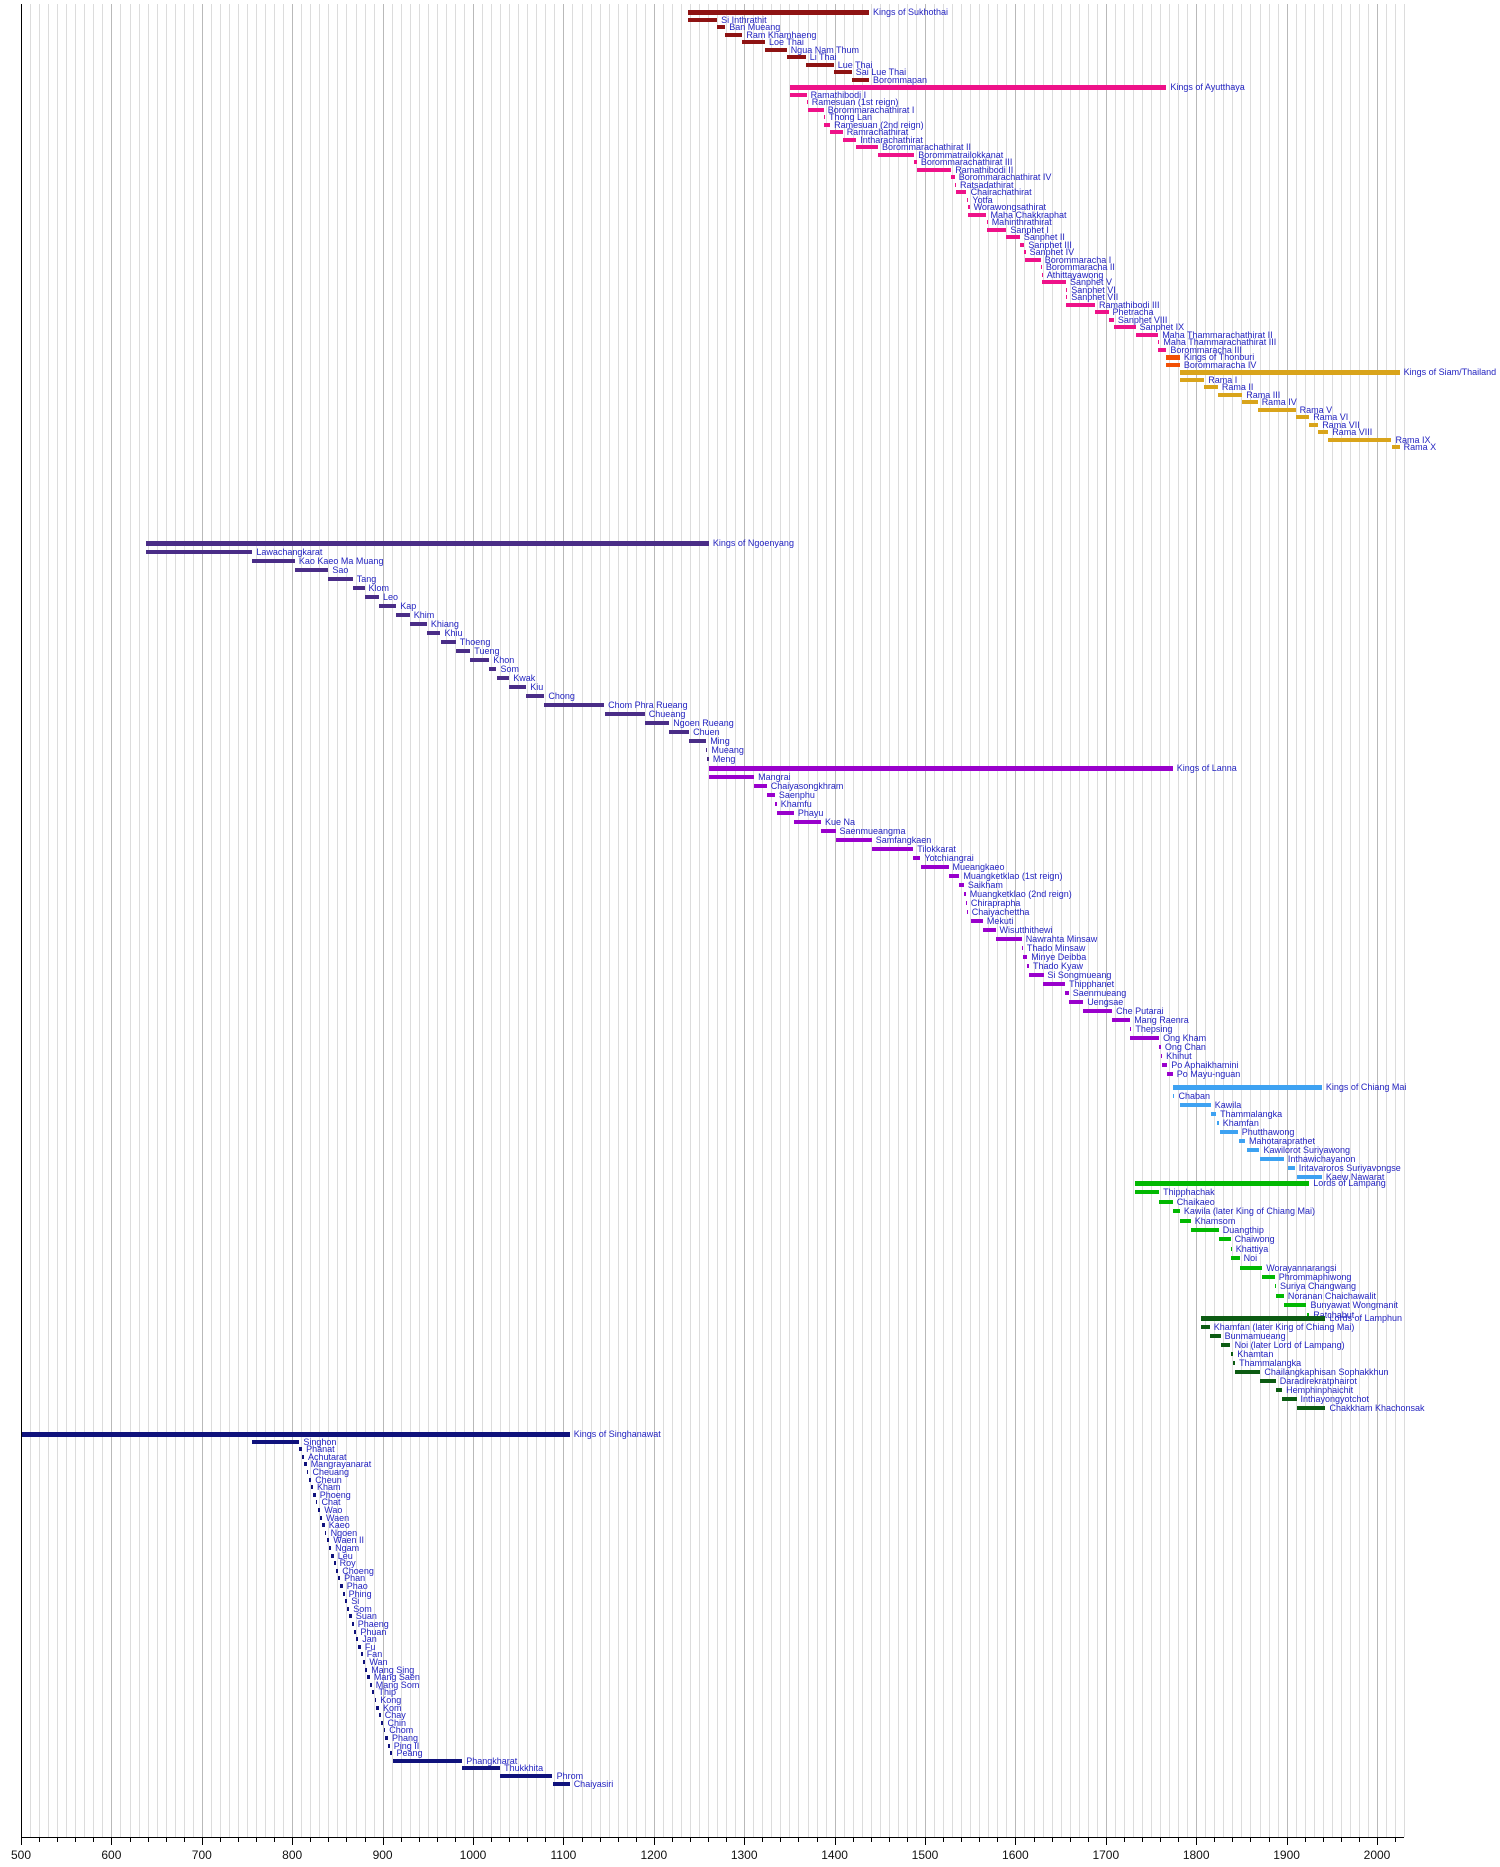  What do you see at coordinates (961, 154) in the screenshot?
I see `reign-label-ayutthaya: Borommatrailokkanat` at bounding box center [961, 154].